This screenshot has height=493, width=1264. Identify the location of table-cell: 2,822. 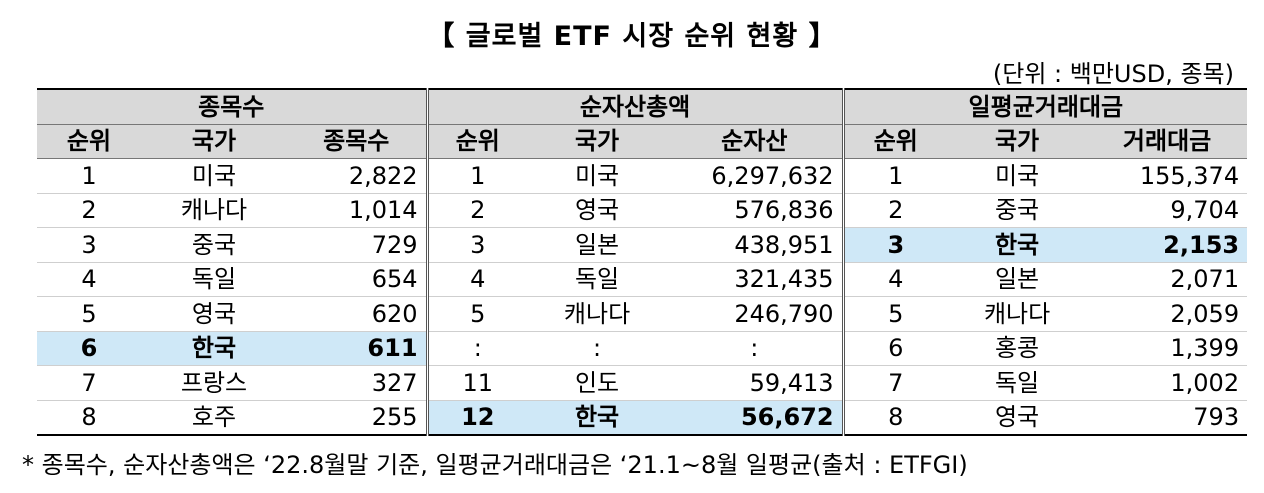
(358, 176).